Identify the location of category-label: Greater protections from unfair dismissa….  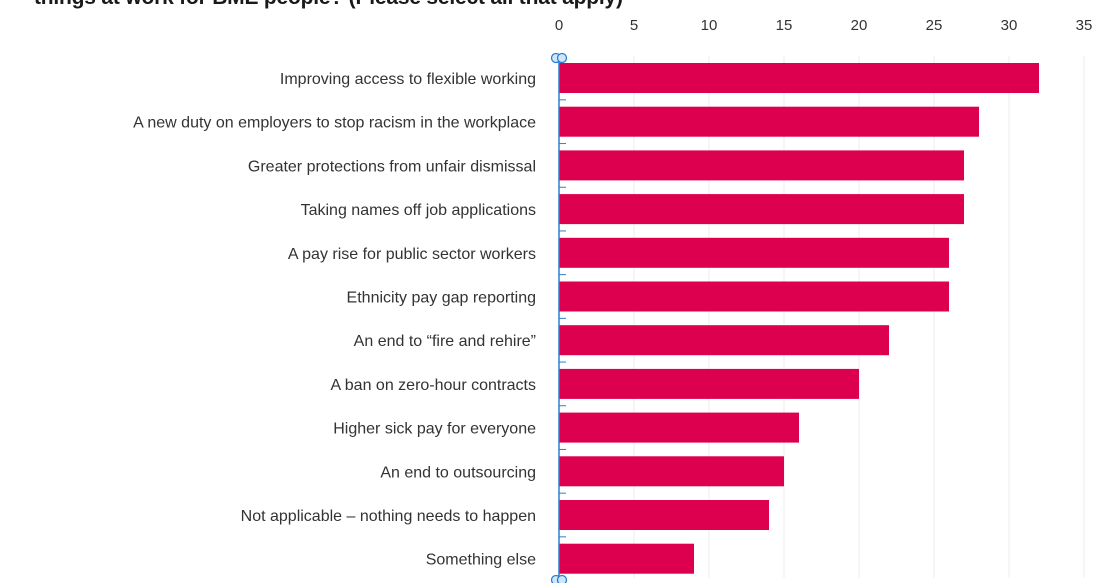
(392, 166).